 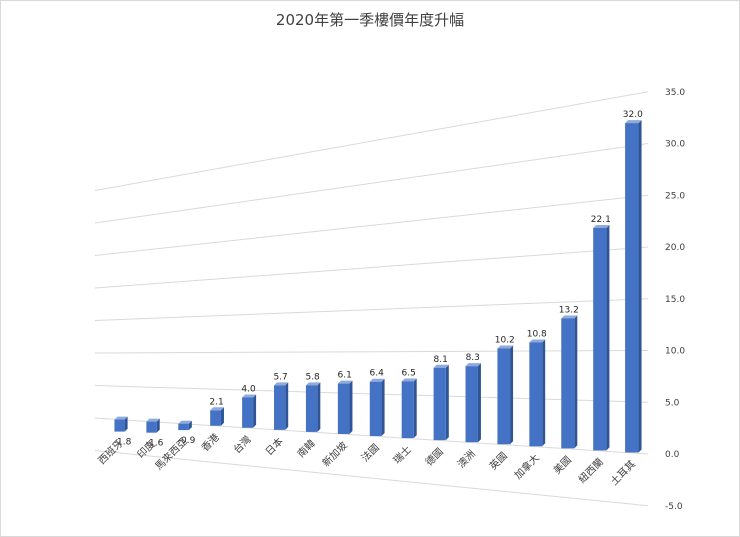 What do you see at coordinates (675, 145) in the screenshot?
I see `y-tick-label: 30.0` at bounding box center [675, 145].